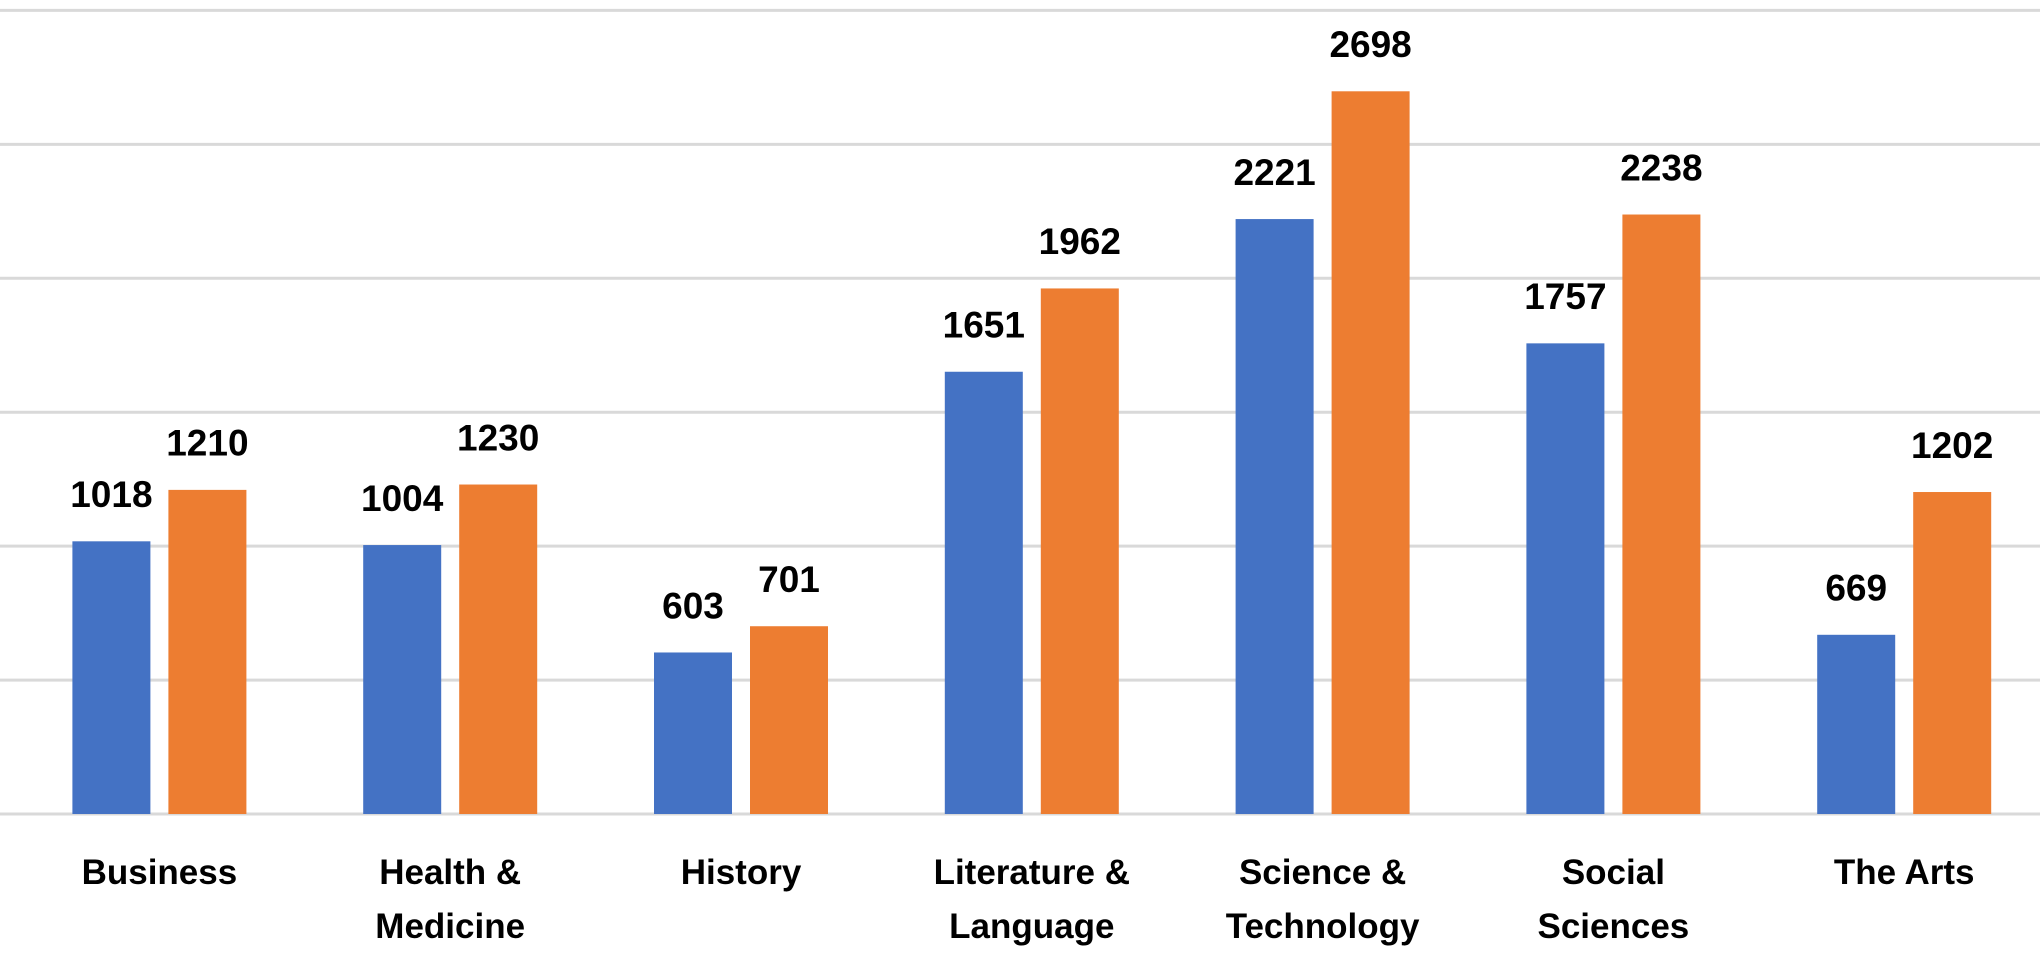 The width and height of the screenshot is (2040, 955). I want to click on x-tick-label: History, so click(741, 872).